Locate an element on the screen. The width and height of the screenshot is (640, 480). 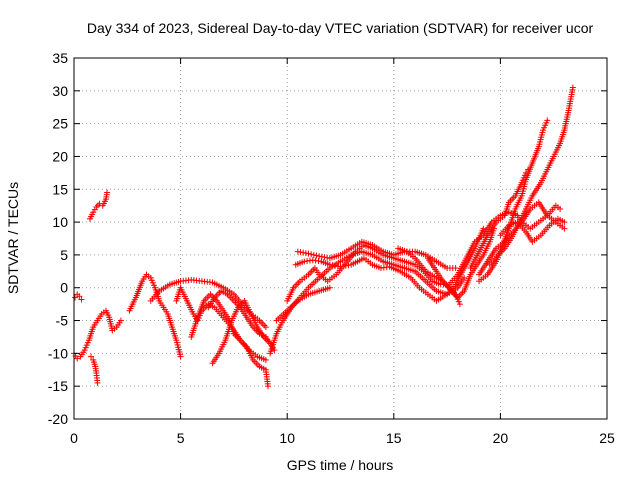
x-tick-label: 5 is located at coordinates (181, 438).